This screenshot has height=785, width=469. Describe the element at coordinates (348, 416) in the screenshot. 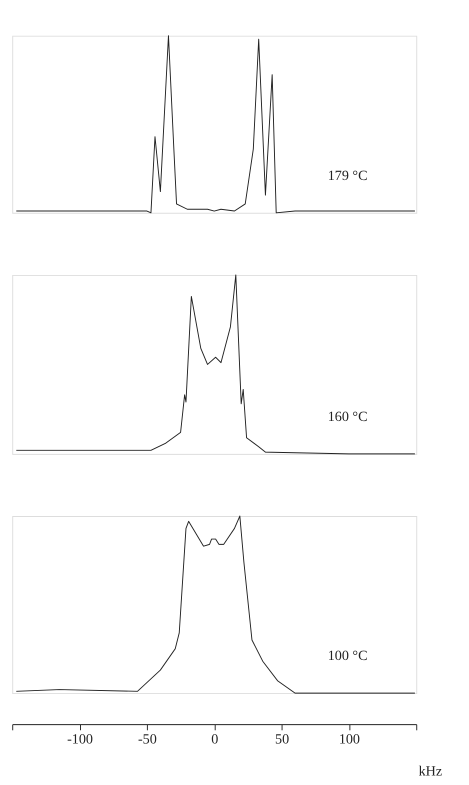

I see `series-label: 160 °C` at that location.